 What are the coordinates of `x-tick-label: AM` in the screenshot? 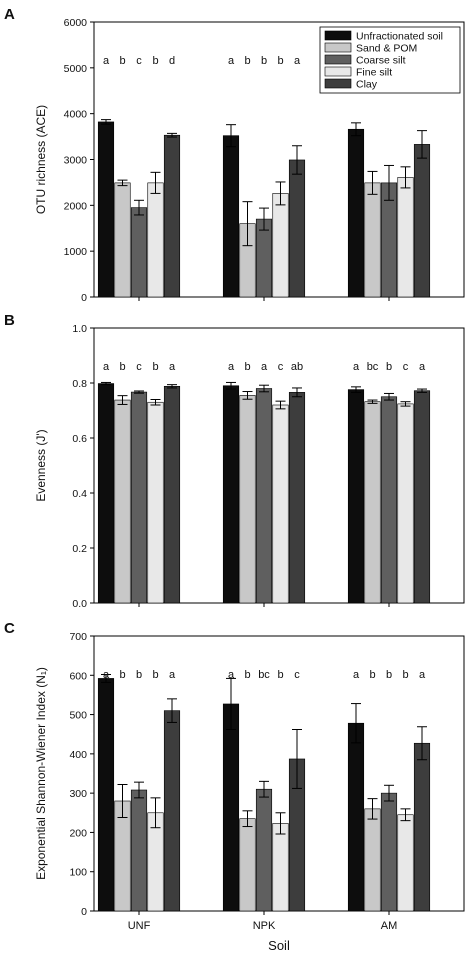 It's located at (389, 926).